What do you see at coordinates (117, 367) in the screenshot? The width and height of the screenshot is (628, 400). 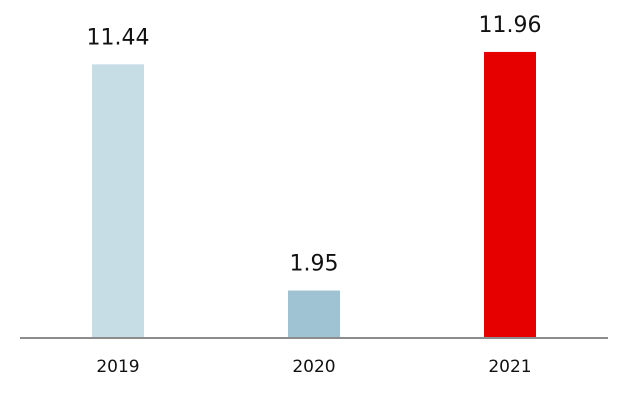 I see `x-tick-label-2019: 2019` at bounding box center [117, 367].